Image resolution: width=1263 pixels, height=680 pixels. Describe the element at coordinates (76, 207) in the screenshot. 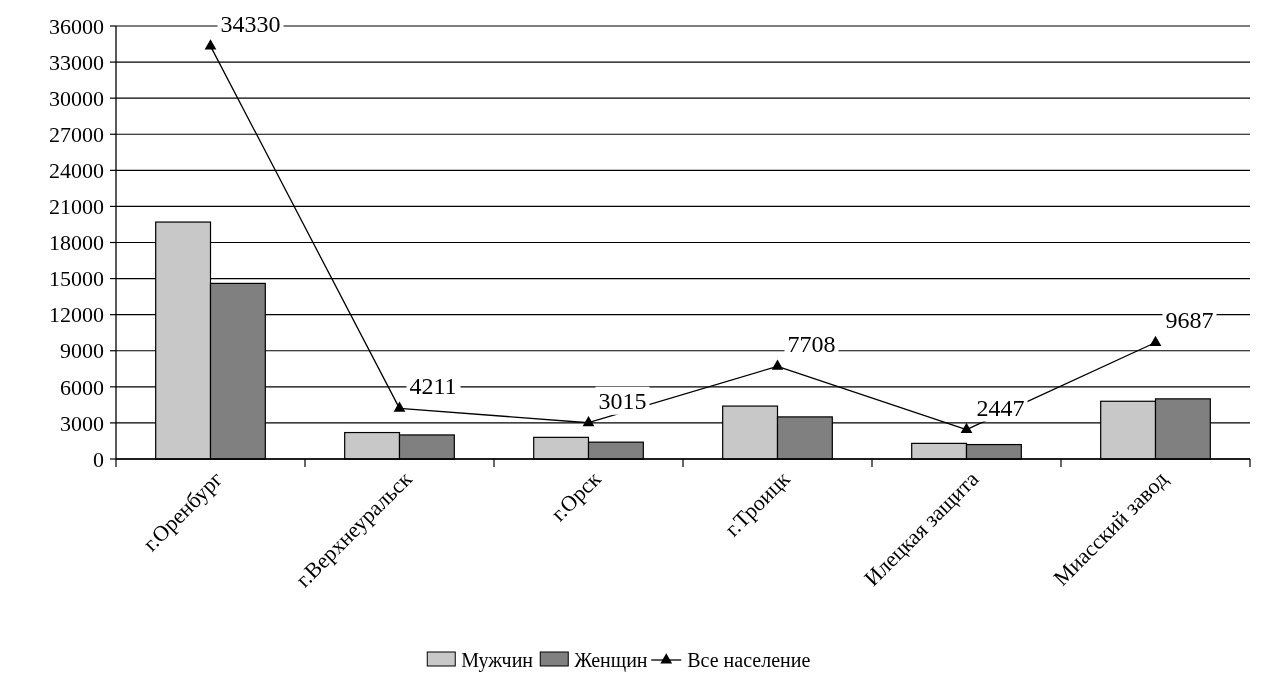

I see `y-tick-label: 21000` at that location.